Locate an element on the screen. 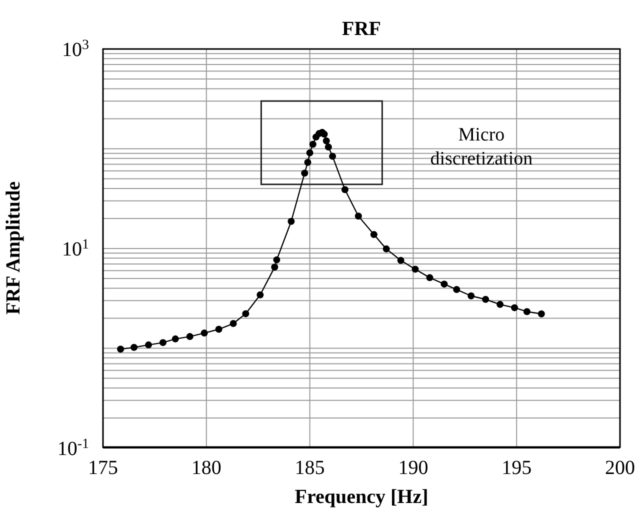 The height and width of the screenshot is (526, 643). y-tick-label: 10$^{1}$ is located at coordinates (75, 248).